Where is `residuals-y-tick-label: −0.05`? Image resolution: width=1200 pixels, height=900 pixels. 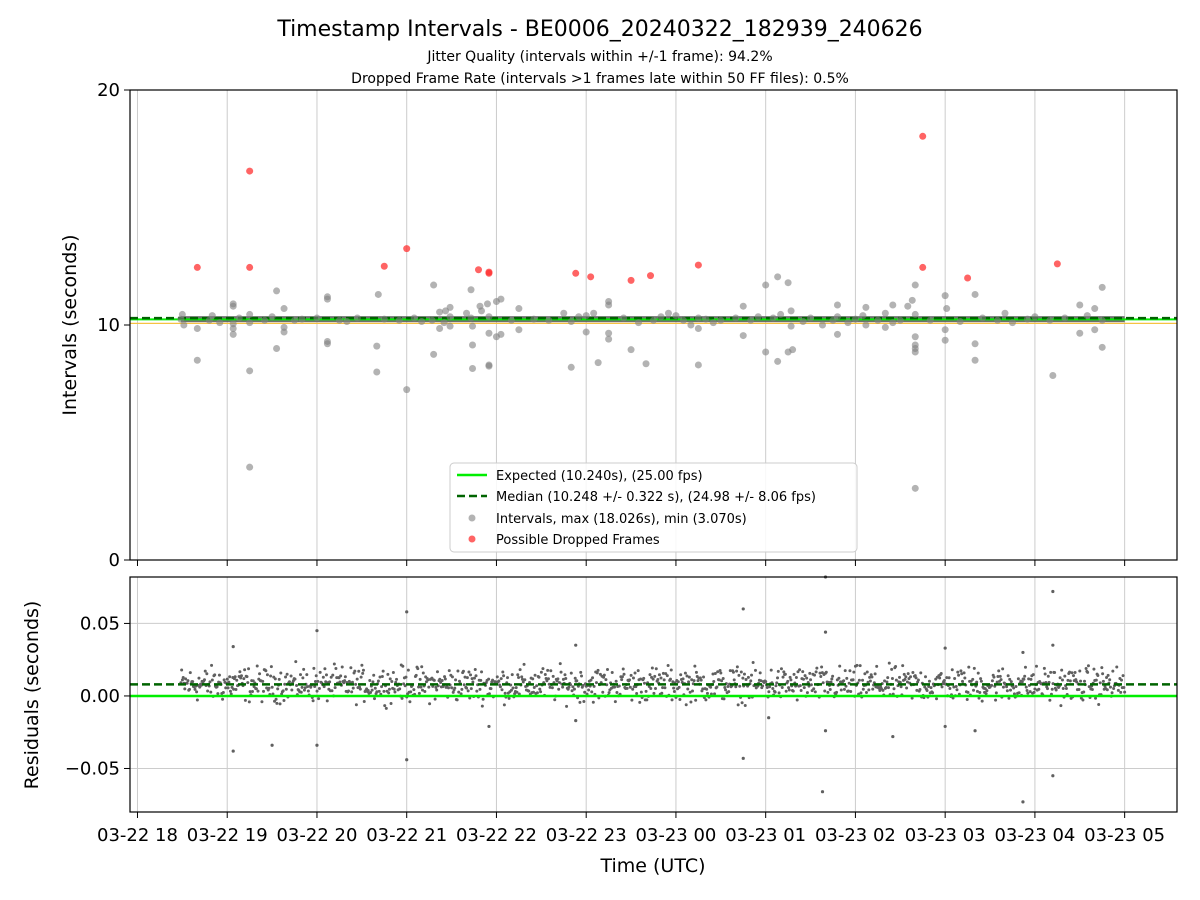
residuals-y-tick-label: −0.05 is located at coordinates (92, 768).